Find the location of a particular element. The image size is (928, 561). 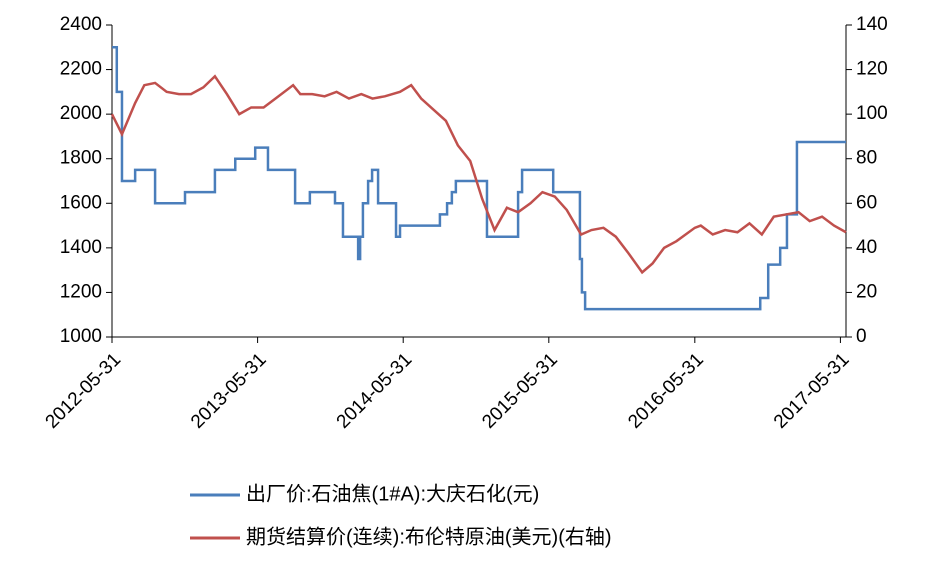

y-tick-label: 1400 is located at coordinates (81, 247).